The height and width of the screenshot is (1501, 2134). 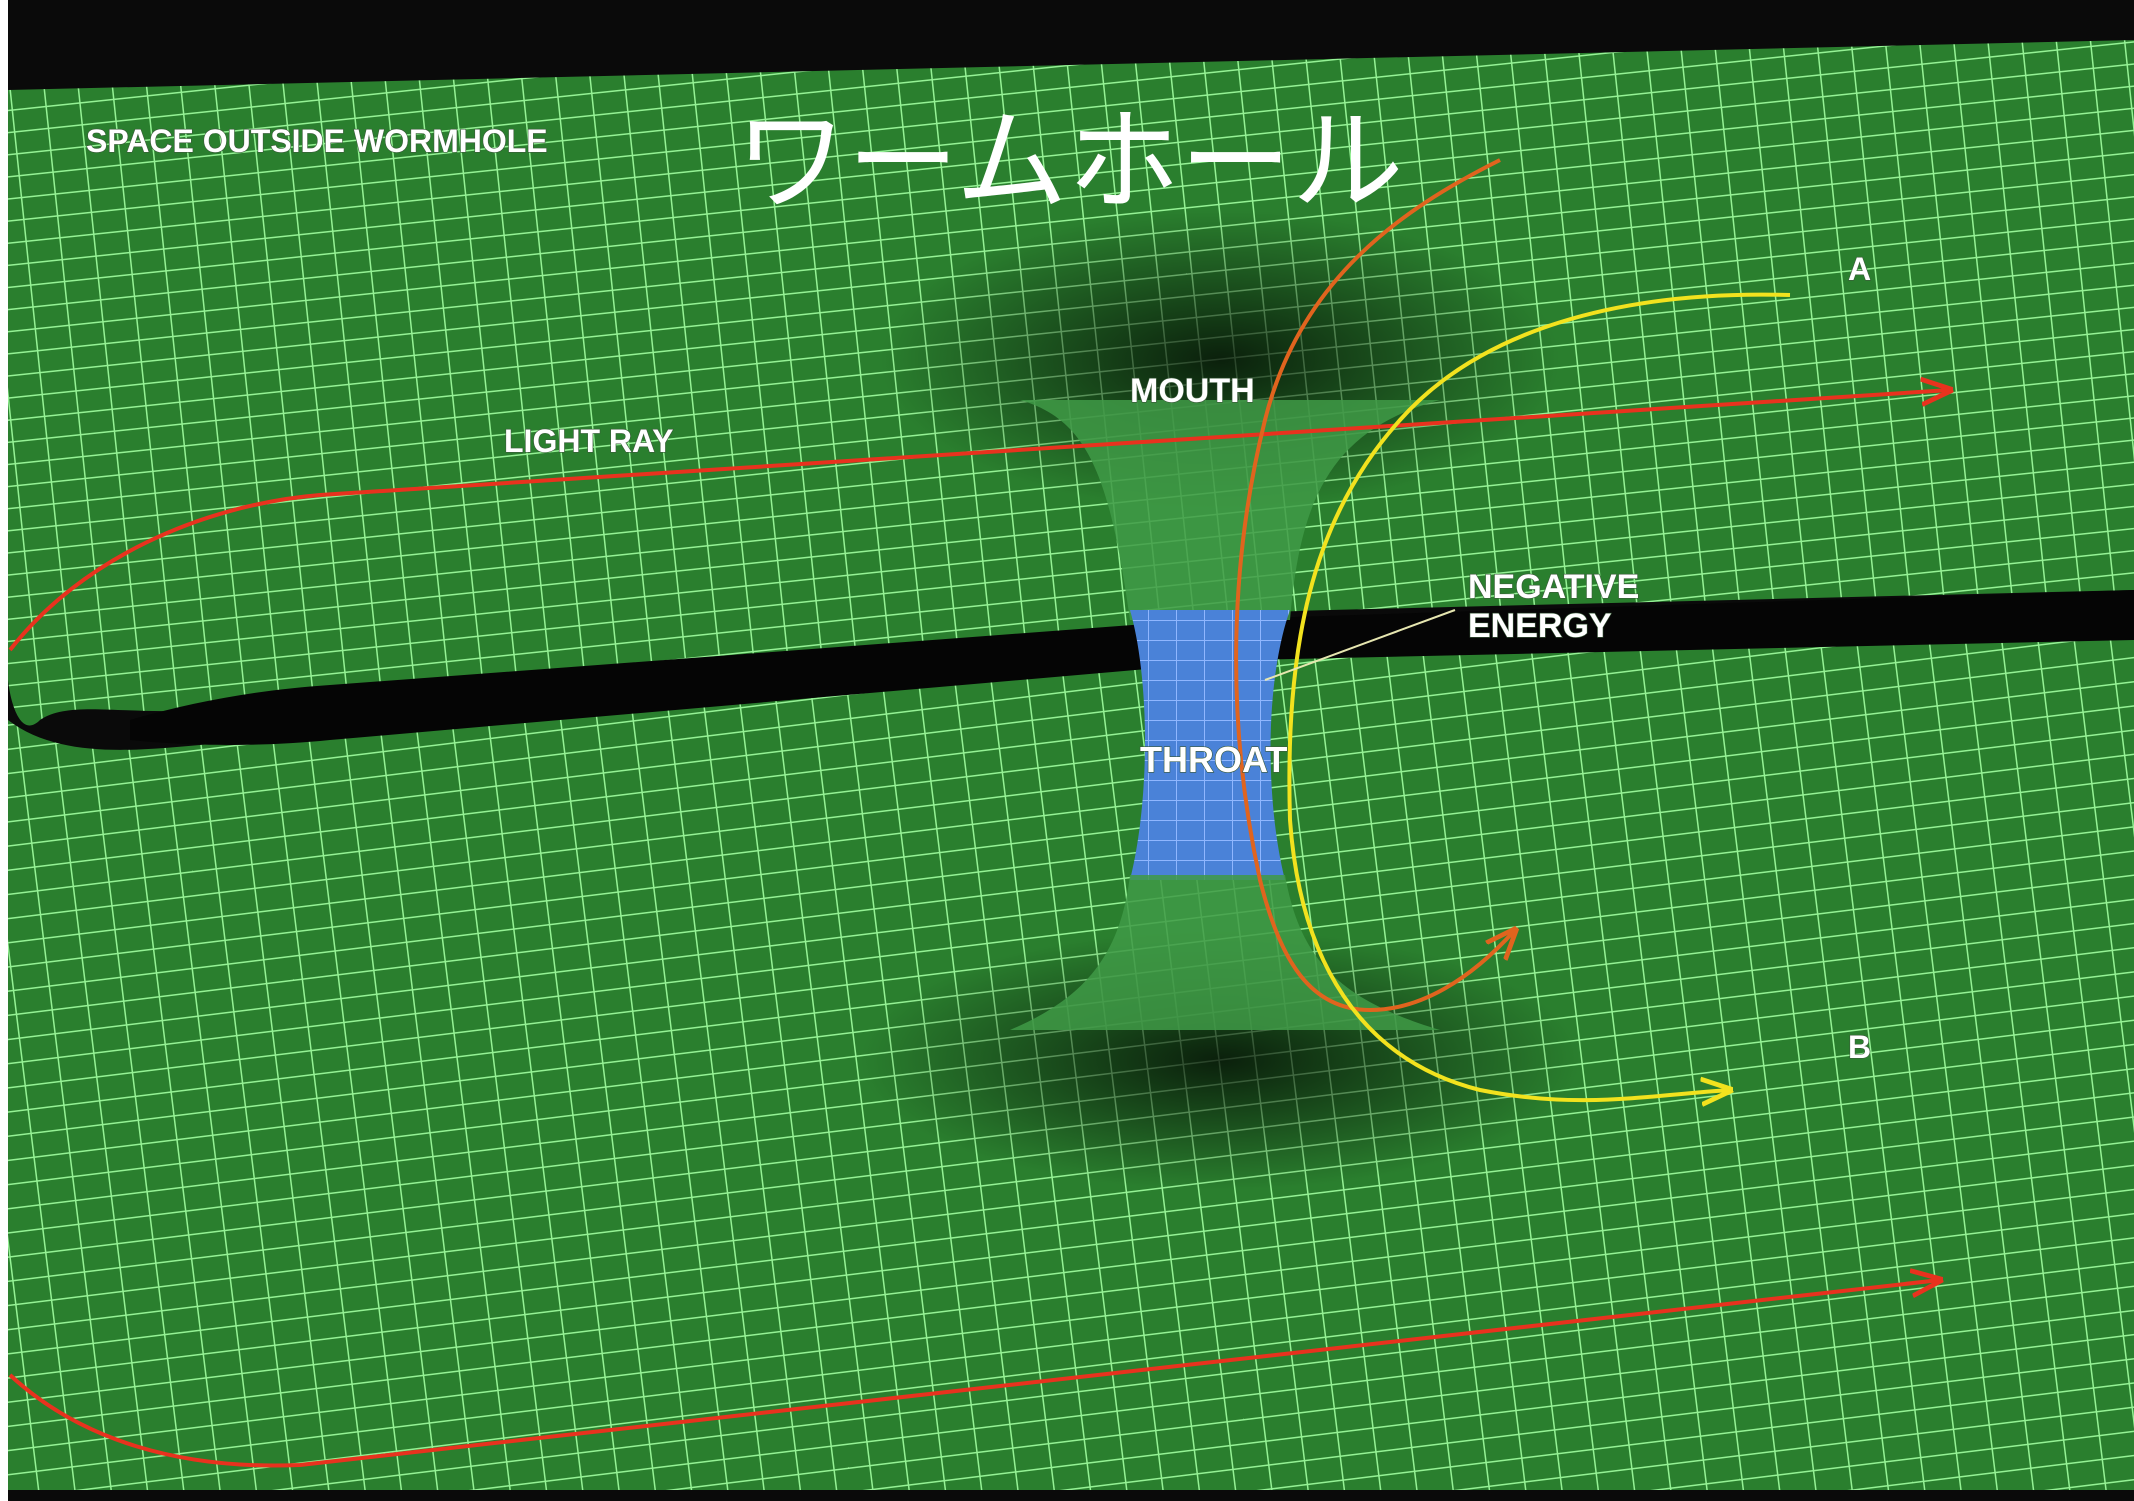 What do you see at coordinates (1220, 360) in the screenshot?
I see `upper-dip-shading` at bounding box center [1220, 360].